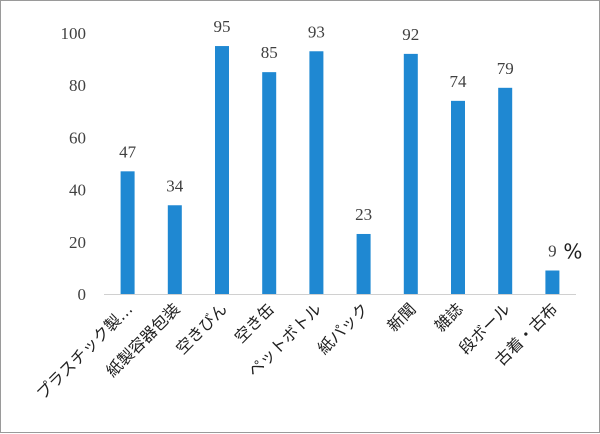 The image size is (600, 434). Describe the element at coordinates (77, 85) in the screenshot. I see `y-tick-label: 80` at that location.